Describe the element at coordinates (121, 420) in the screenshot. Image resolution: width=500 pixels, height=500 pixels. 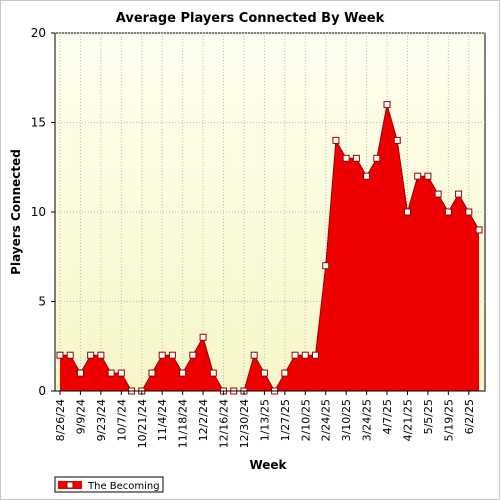
I see `x-tick-label: 10/7/24` at that location.